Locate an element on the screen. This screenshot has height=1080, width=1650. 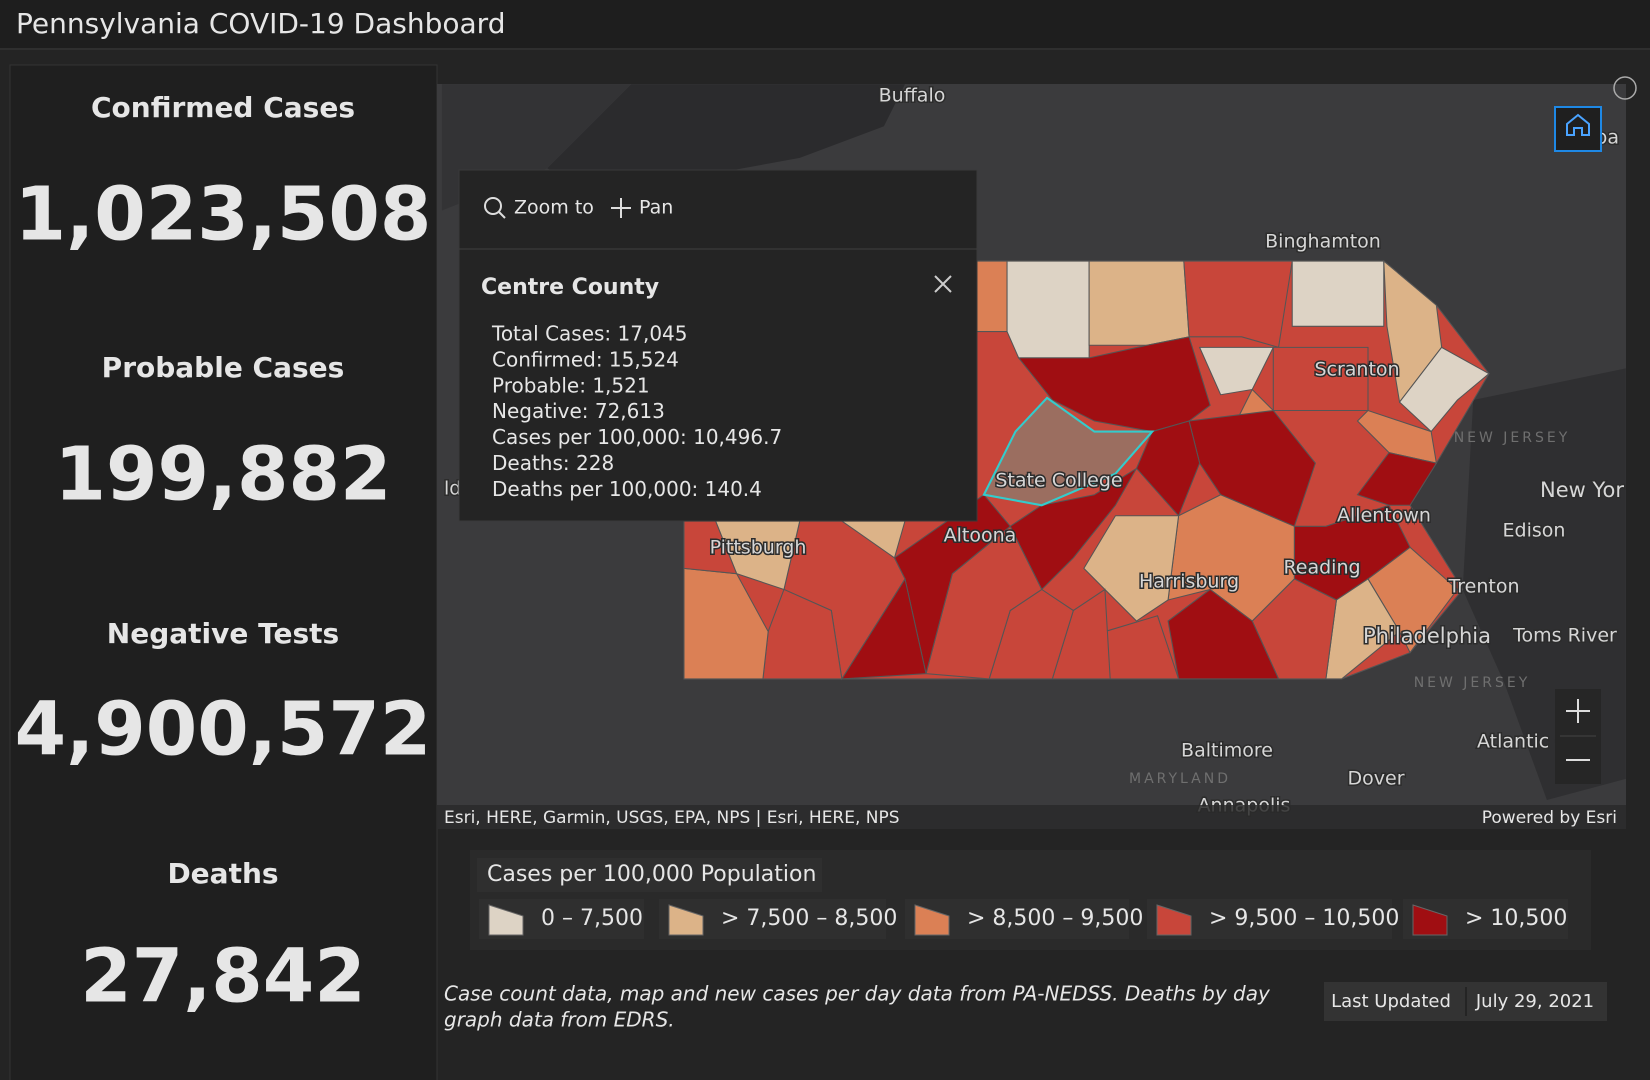
lake-erie is located at coordinates (726, 137).